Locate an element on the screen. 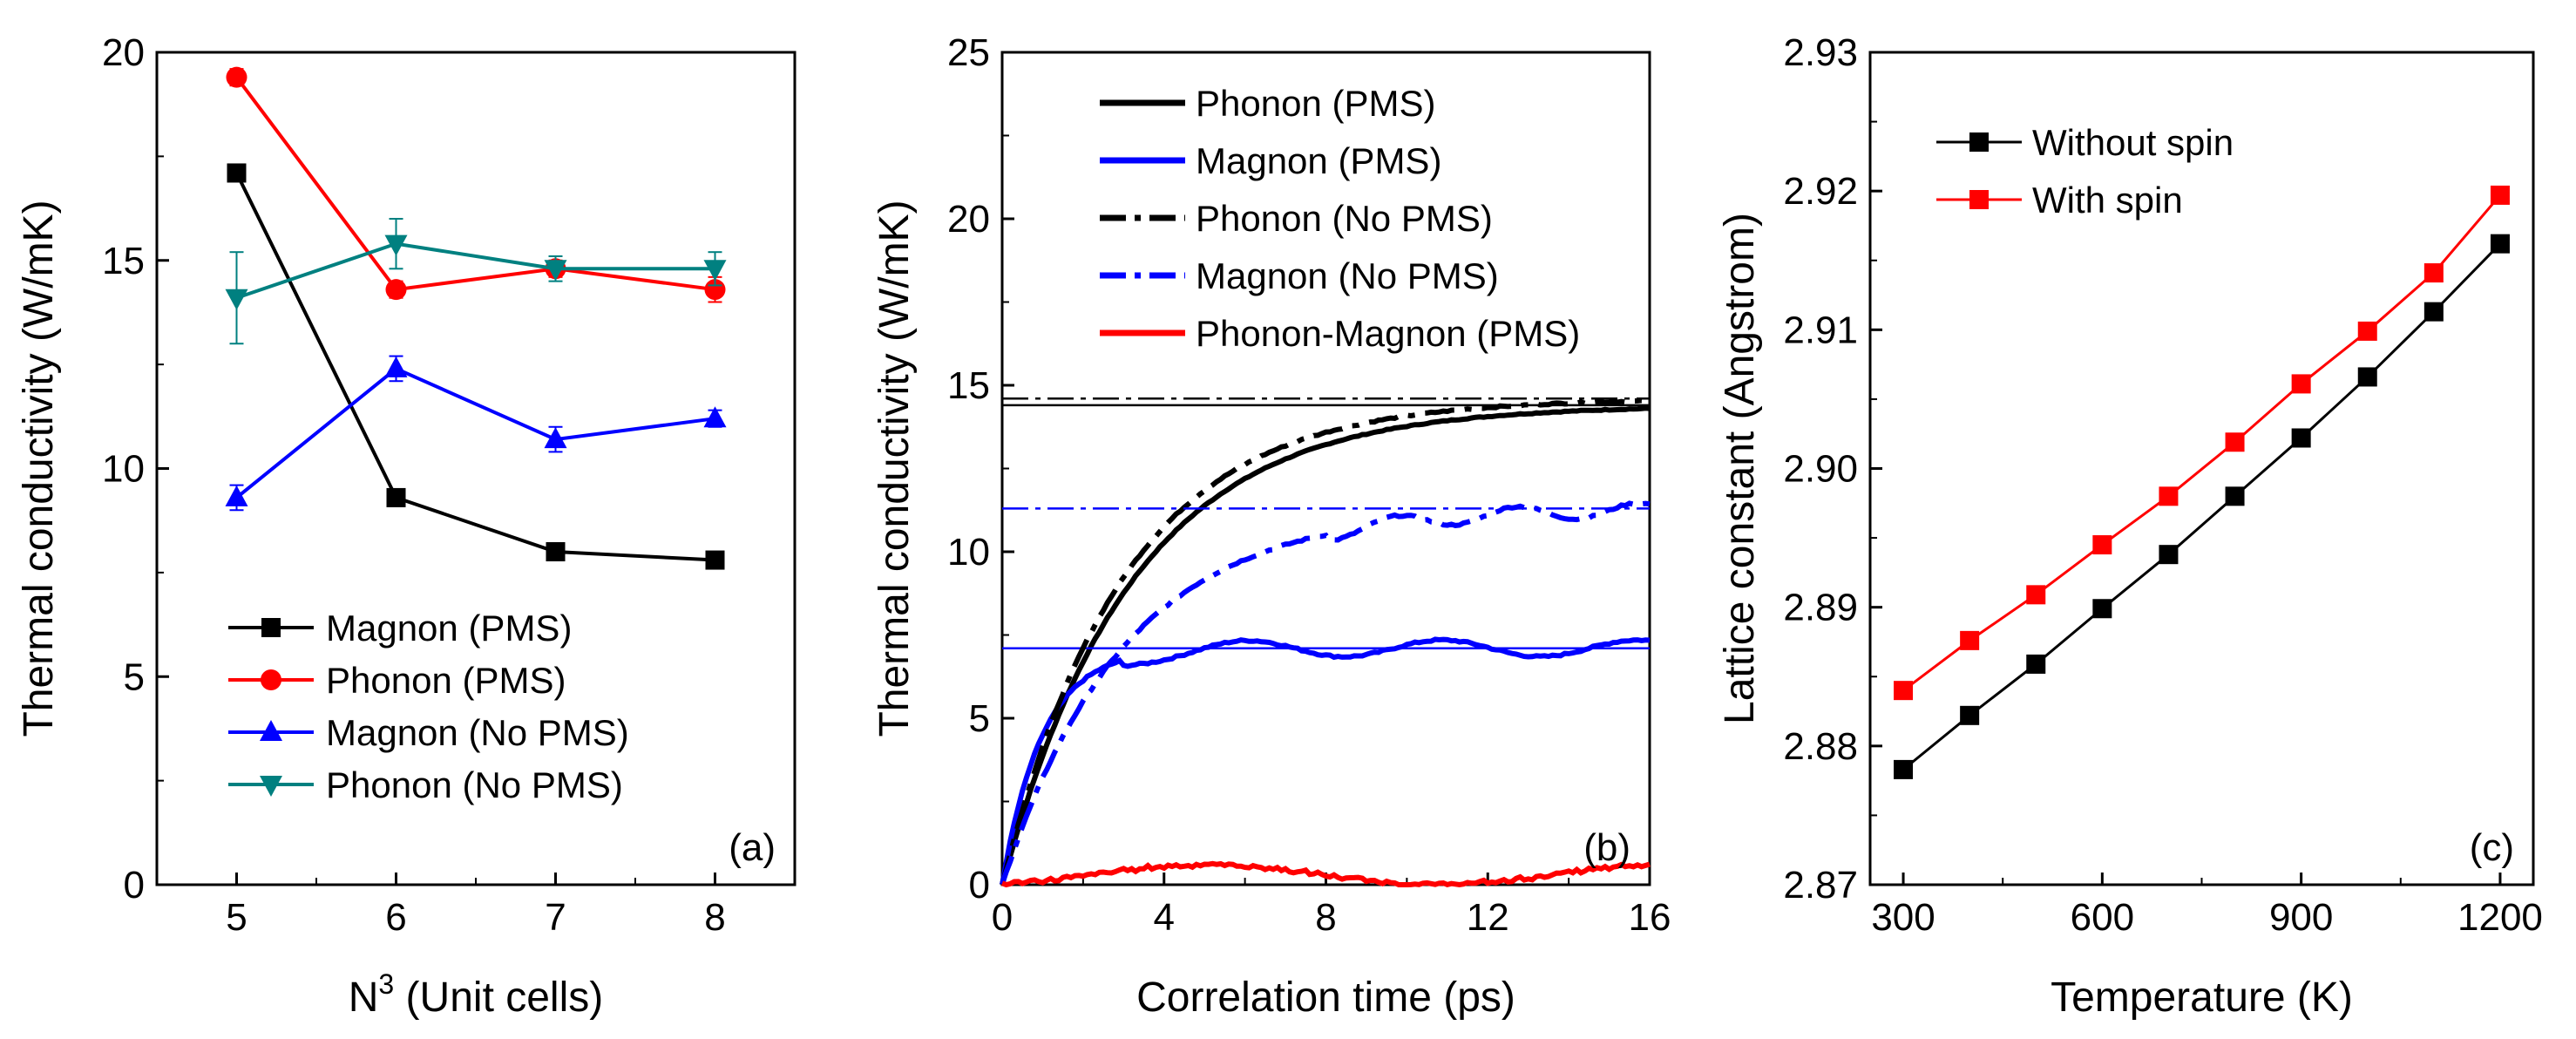  y-tick-label: 2.90 is located at coordinates (1821, 469).